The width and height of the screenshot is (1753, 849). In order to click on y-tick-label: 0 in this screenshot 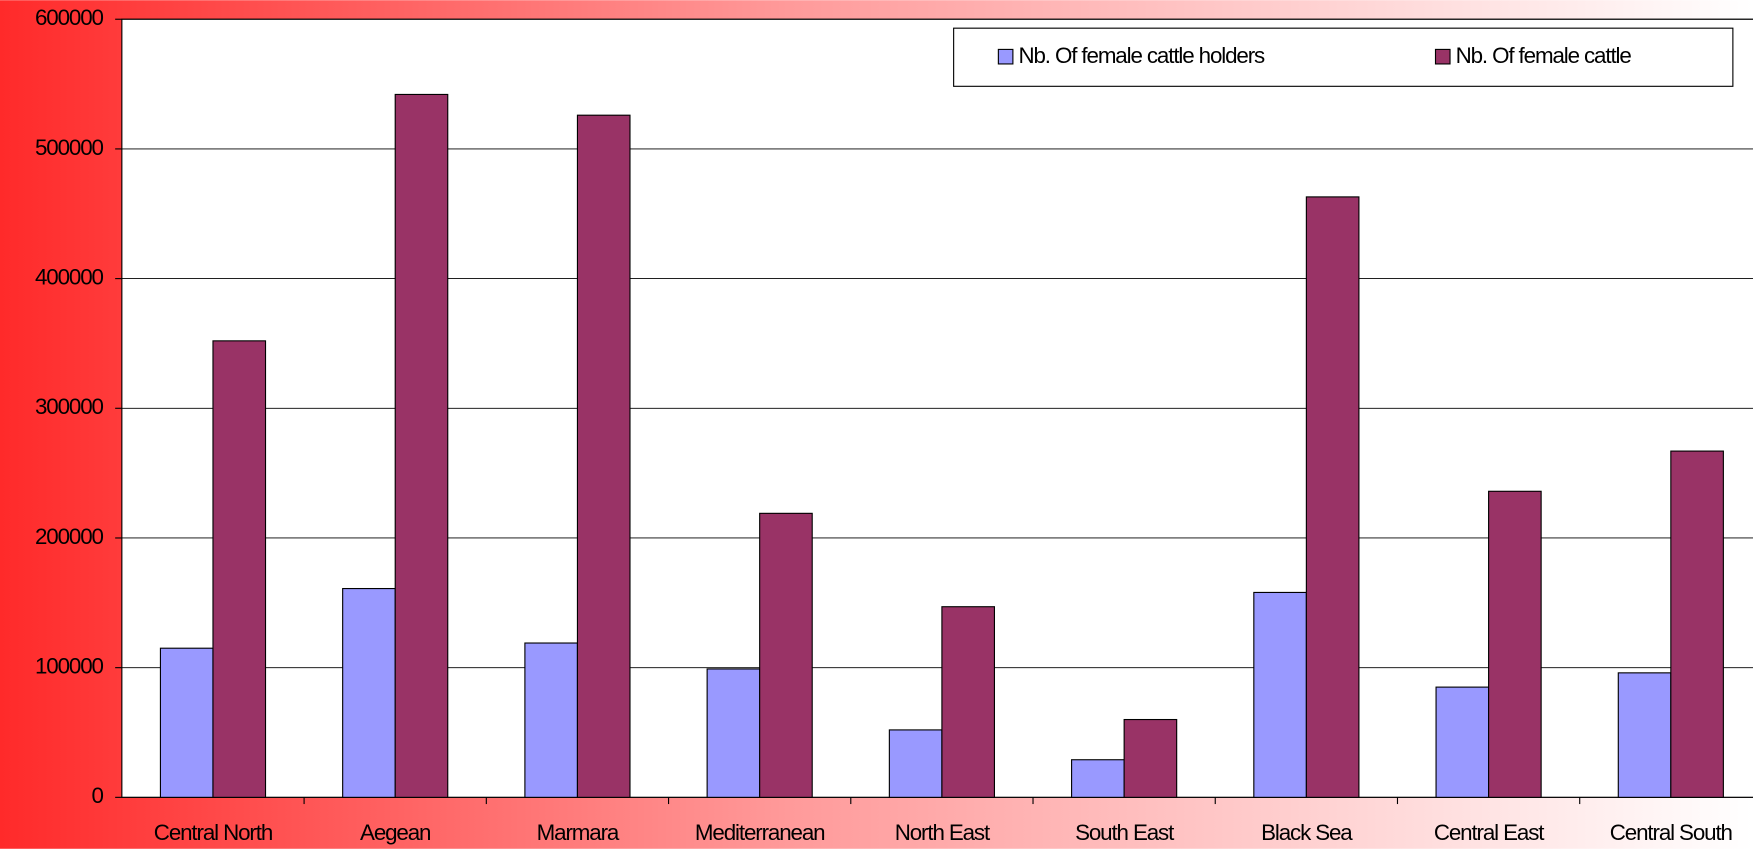, I will do `click(98, 795)`.